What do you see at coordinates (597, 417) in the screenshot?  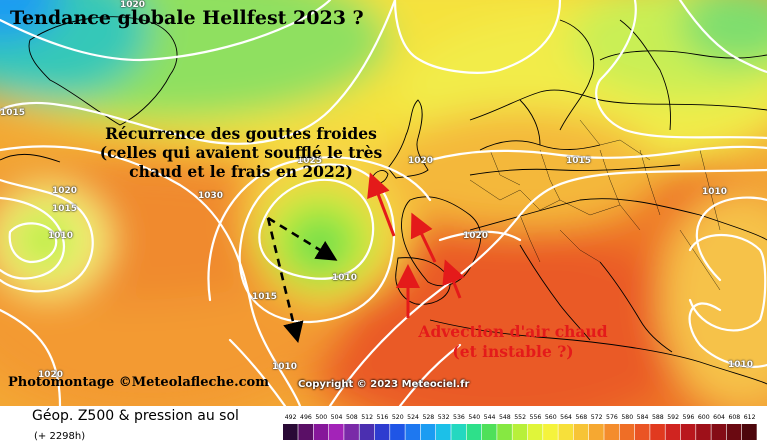 I see `scale-tick-label: 572` at bounding box center [597, 417].